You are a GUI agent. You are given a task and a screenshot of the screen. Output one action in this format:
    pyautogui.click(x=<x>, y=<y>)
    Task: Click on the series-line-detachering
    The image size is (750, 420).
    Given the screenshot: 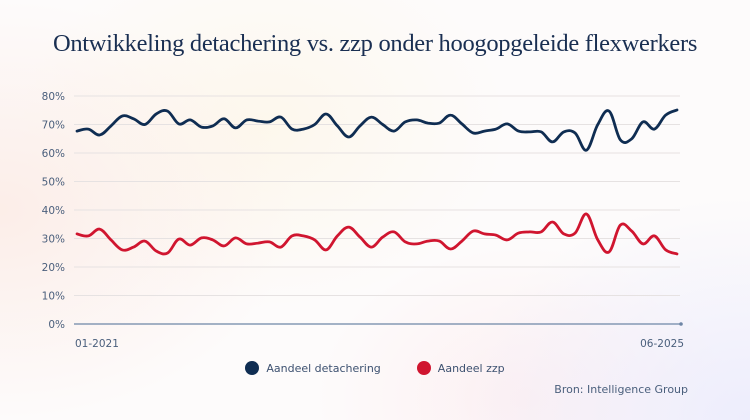 What is the action you would take?
    pyautogui.click(x=377, y=130)
    